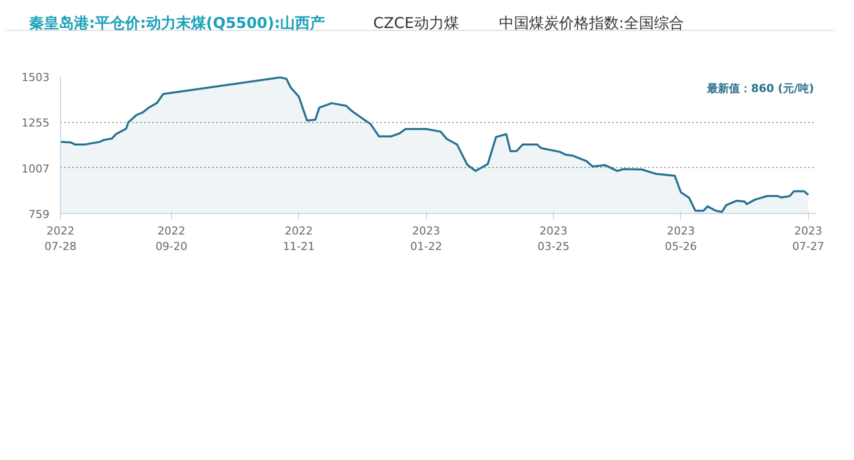 This screenshot has width=854, height=460. What do you see at coordinates (808, 239) in the screenshot?
I see `x-tick-label: 2023 07-27` at bounding box center [808, 239].